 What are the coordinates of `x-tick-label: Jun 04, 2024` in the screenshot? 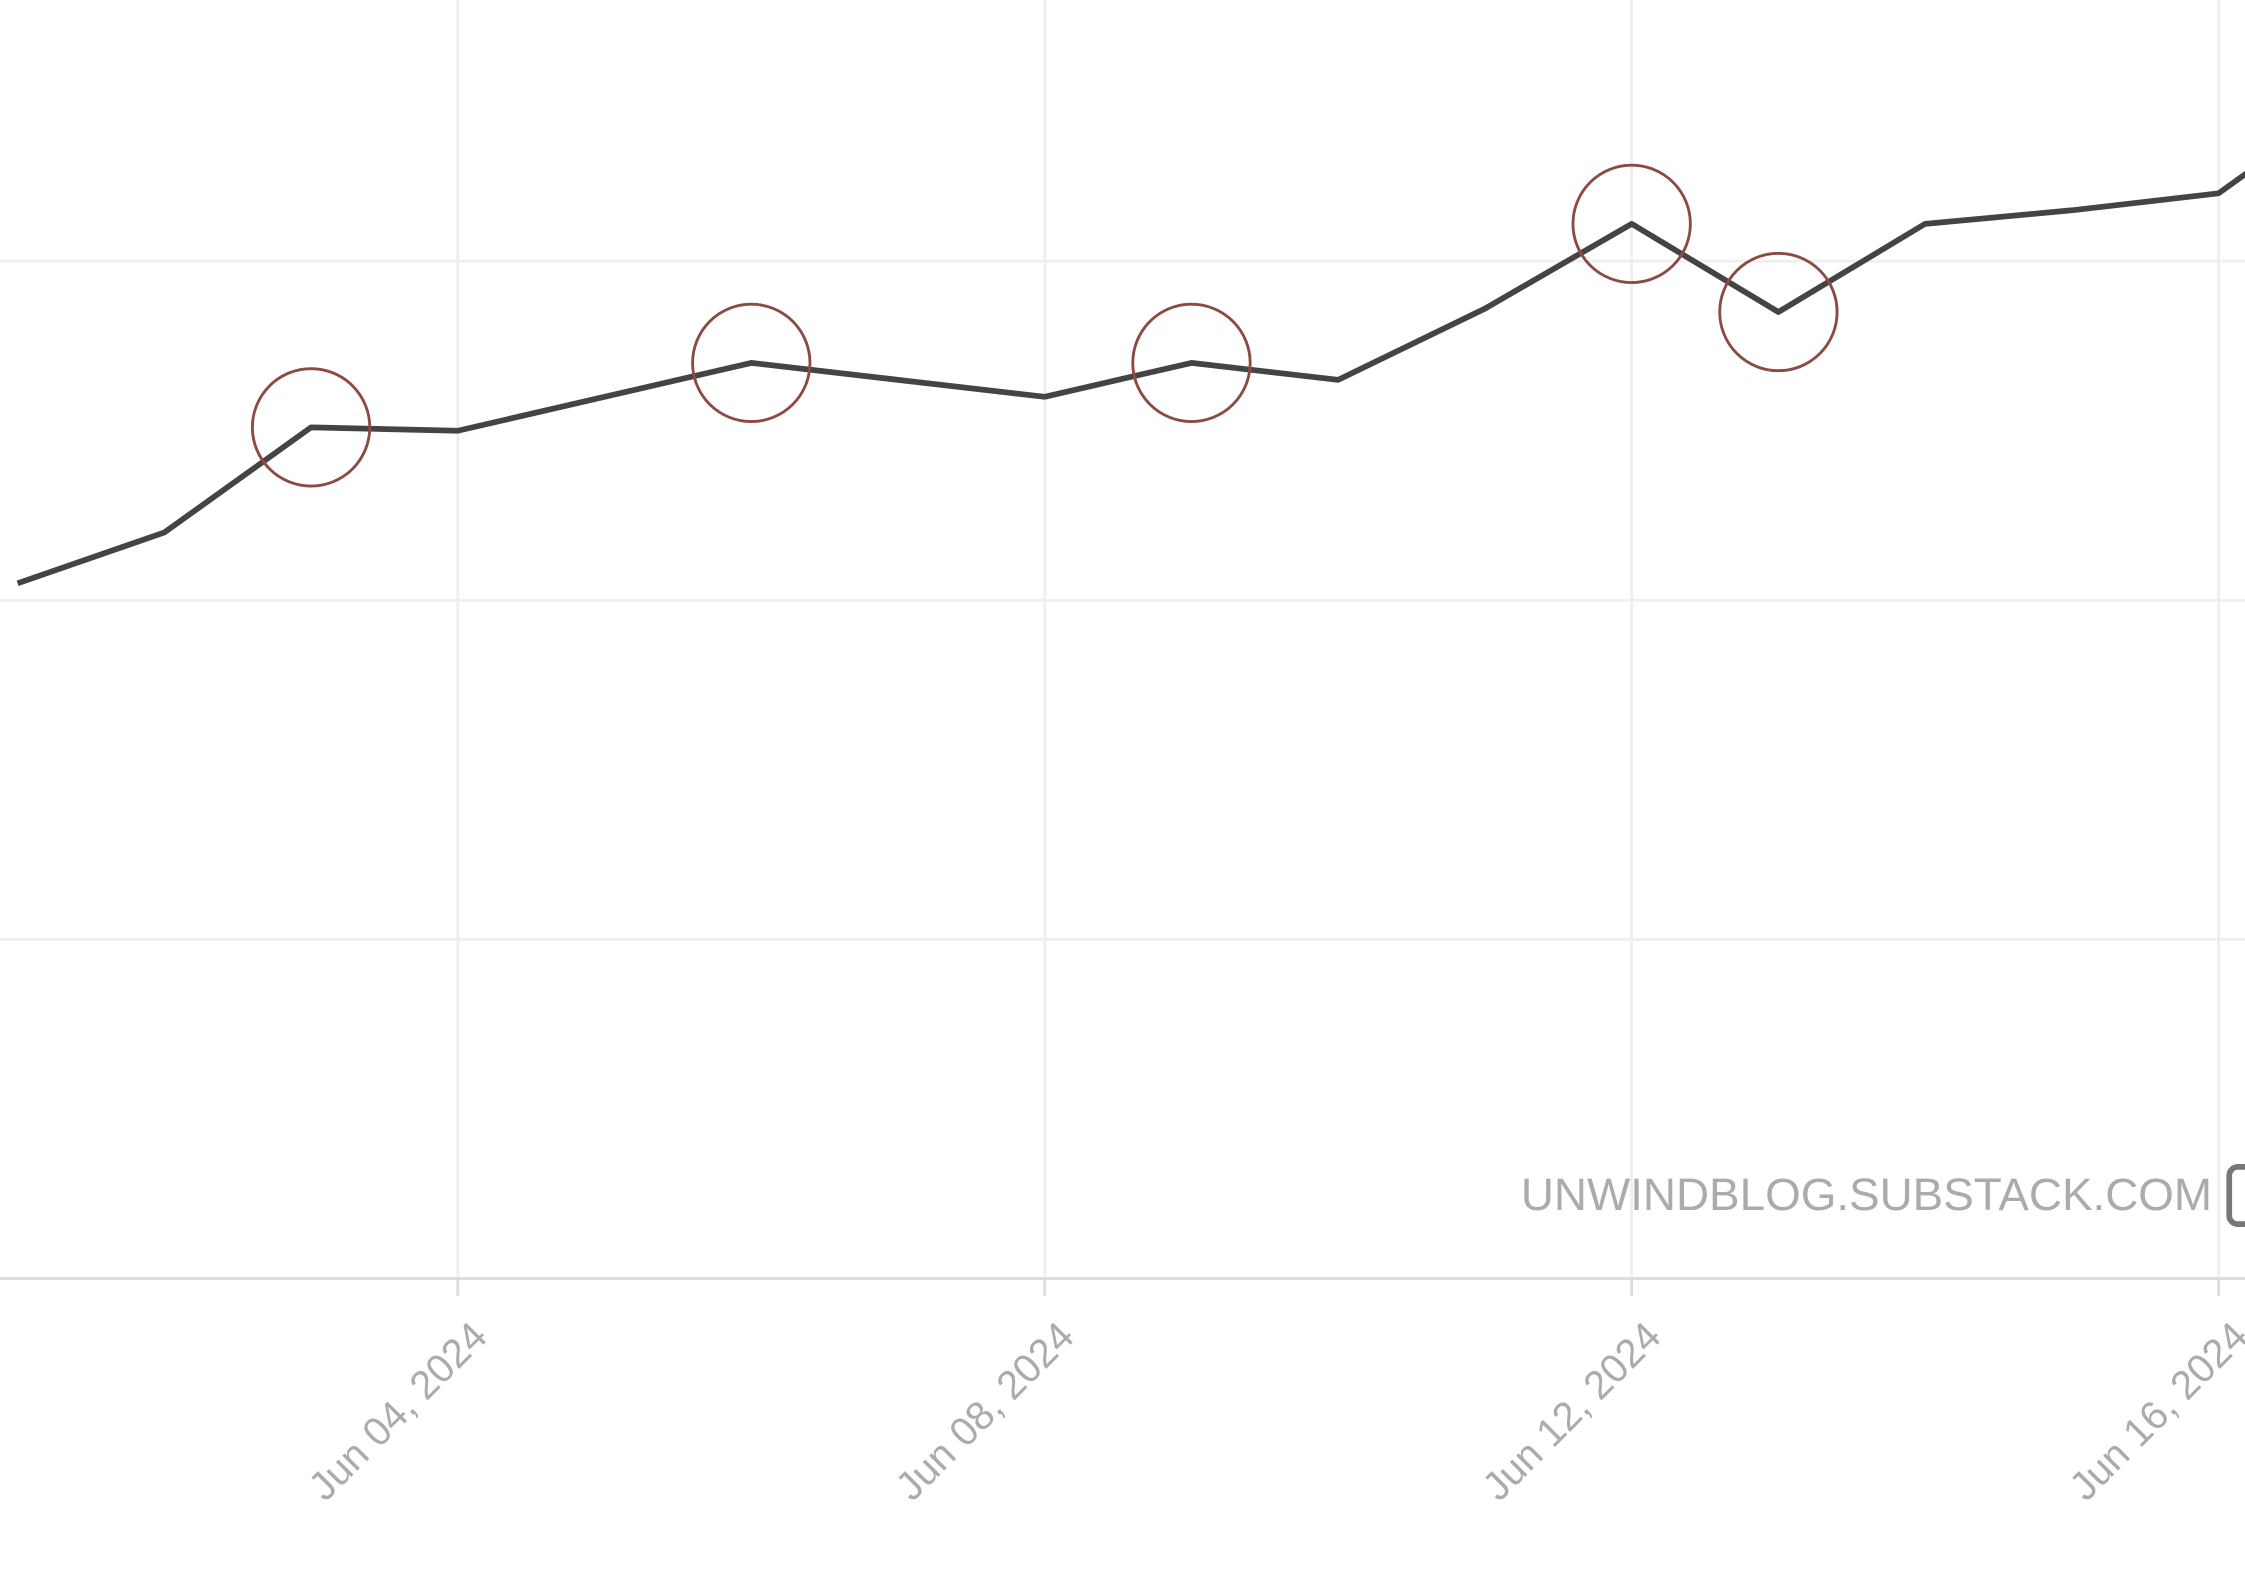 It's located at (398, 1411).